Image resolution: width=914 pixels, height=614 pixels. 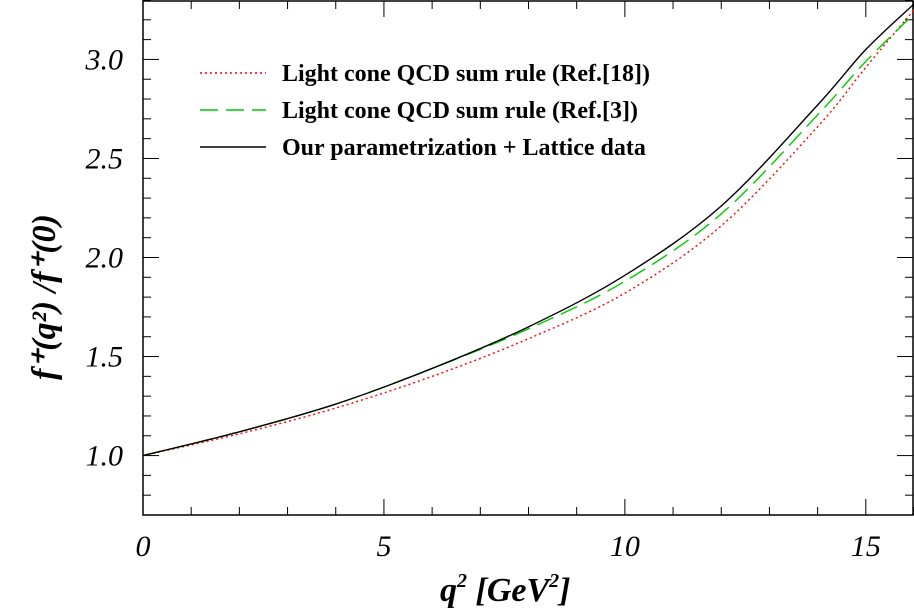 I want to click on legend-label-3: Our parametrization + Lattice data, so click(x=464, y=148).